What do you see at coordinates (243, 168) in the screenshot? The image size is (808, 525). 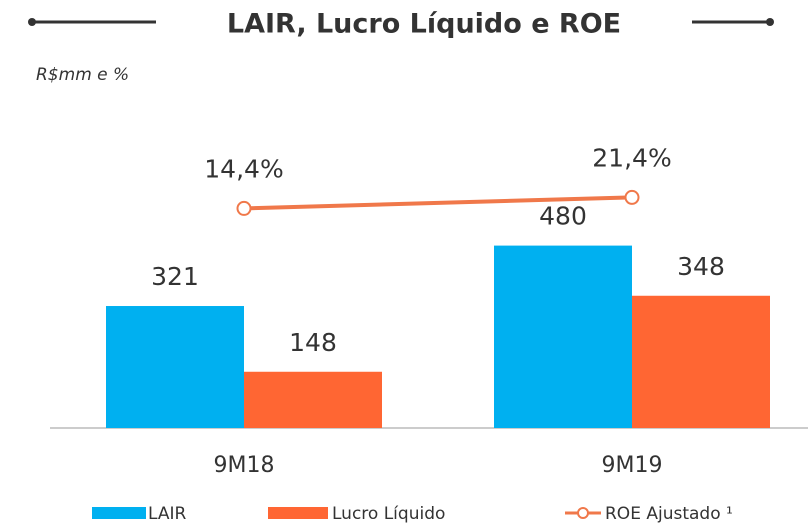 I see `data-label: 14,4%` at bounding box center [243, 168].